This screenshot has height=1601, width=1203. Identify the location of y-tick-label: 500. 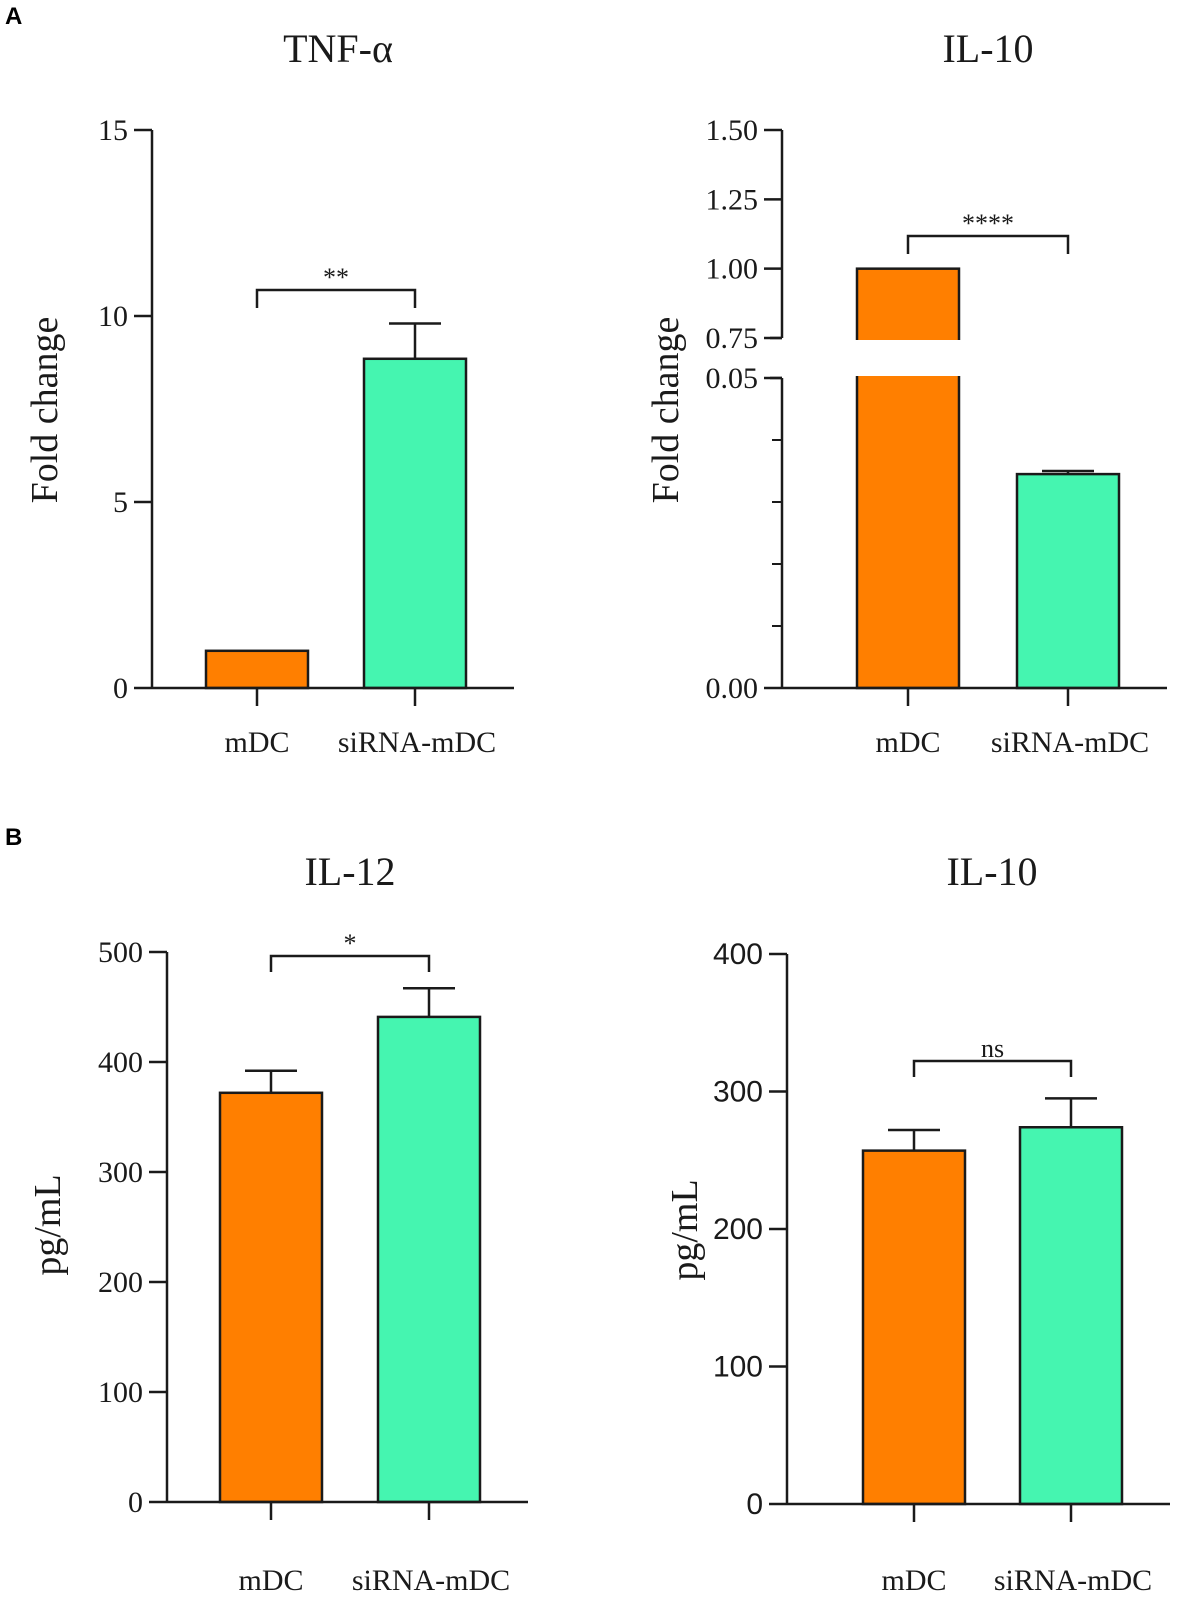
(120, 952).